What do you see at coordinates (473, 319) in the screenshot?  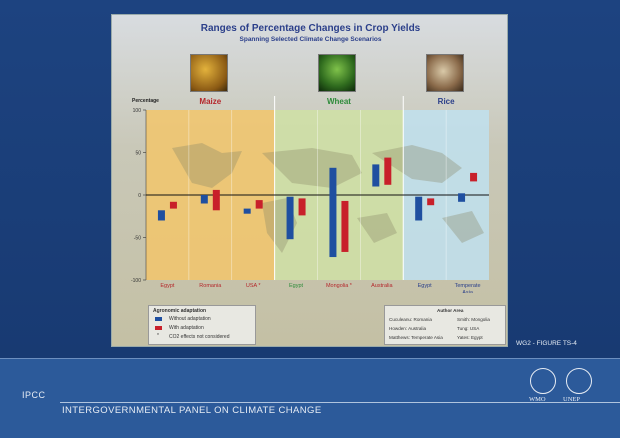 I see `author-entry: Smith: Mongolia` at bounding box center [473, 319].